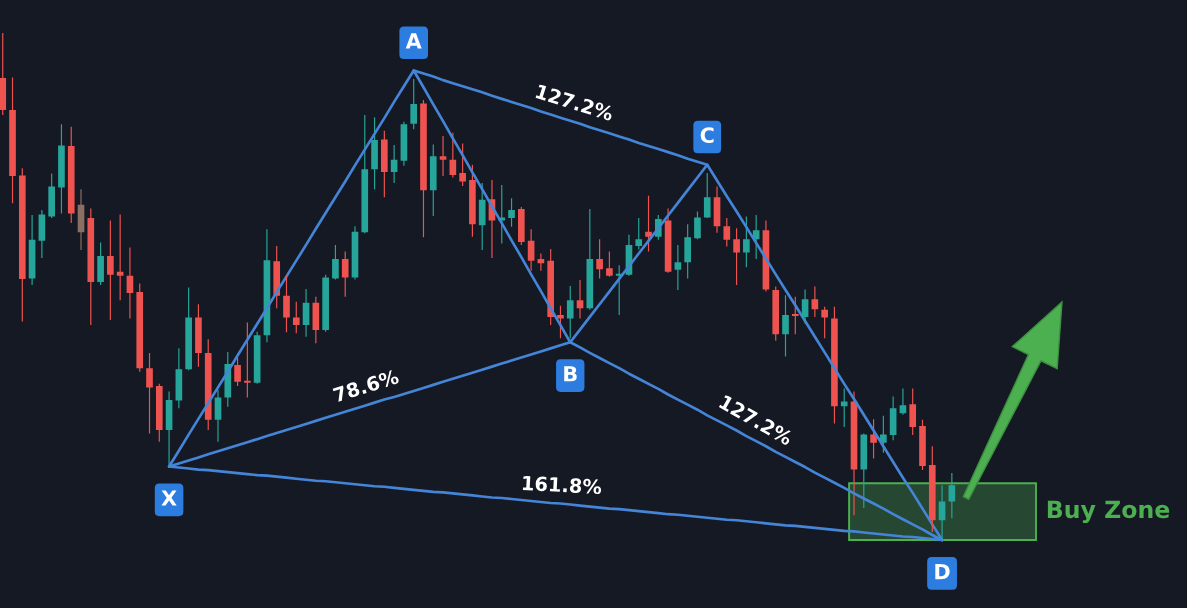 The height and width of the screenshot is (608, 1187). What do you see at coordinates (169, 498) in the screenshot?
I see `annotation: X` at bounding box center [169, 498].